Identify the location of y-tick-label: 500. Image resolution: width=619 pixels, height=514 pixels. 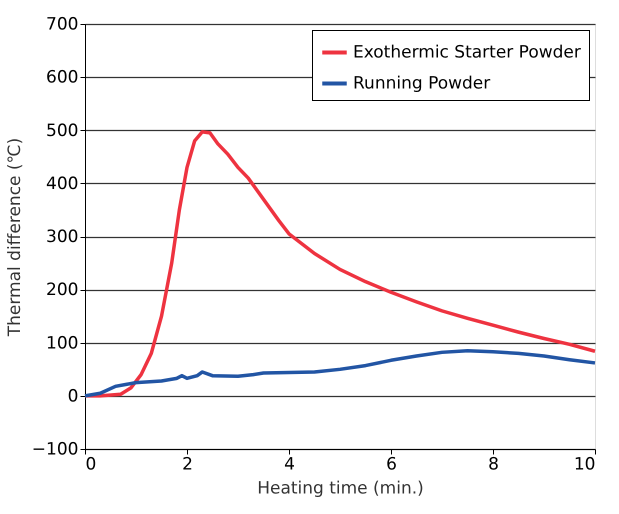
(62, 130).